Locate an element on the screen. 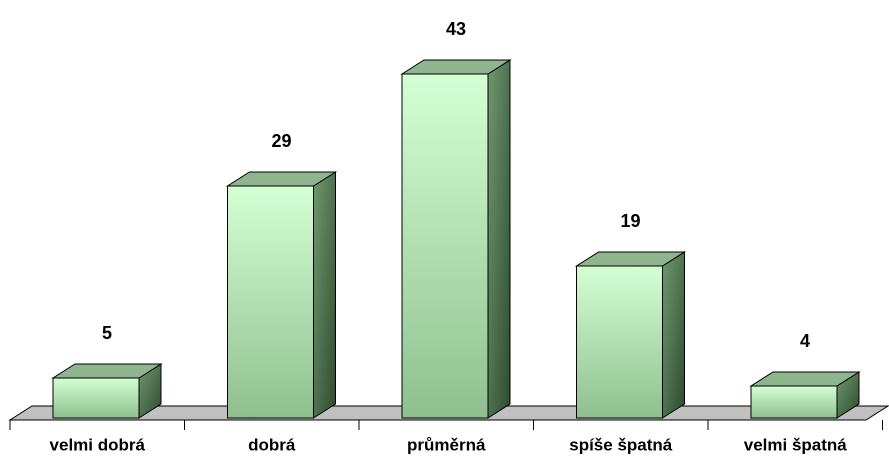 The height and width of the screenshot is (459, 889). x-tick-label: dobrá is located at coordinates (272, 444).